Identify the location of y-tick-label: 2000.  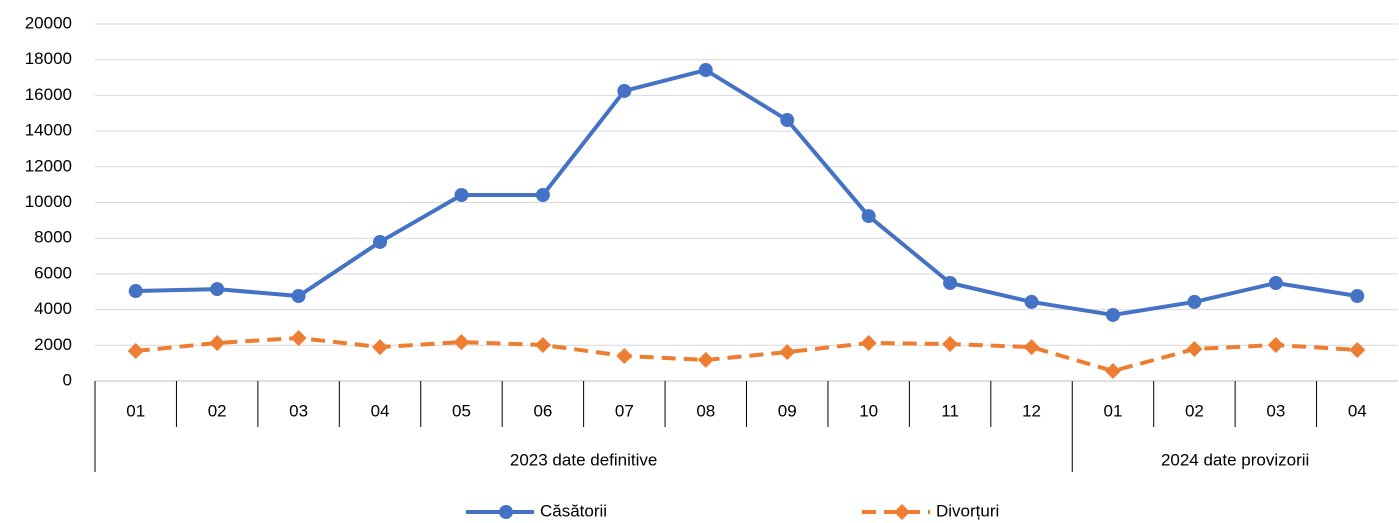
(53, 344).